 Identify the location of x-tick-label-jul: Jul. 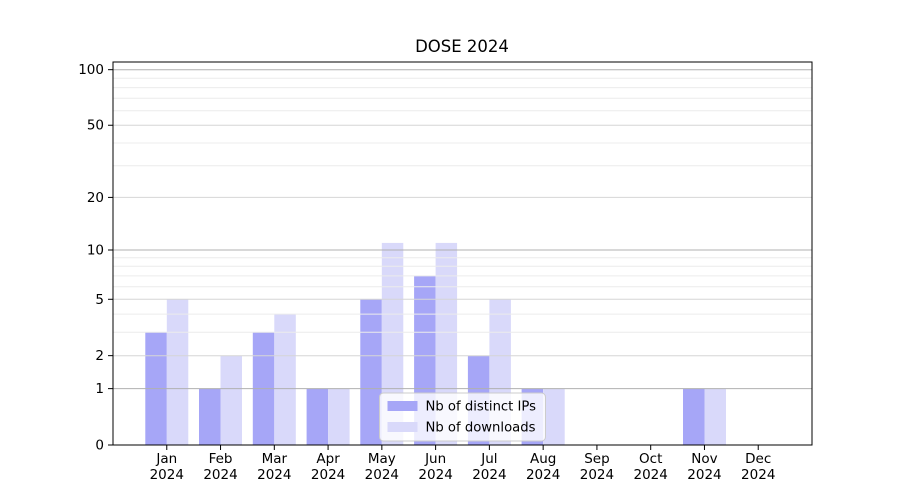
(488, 459).